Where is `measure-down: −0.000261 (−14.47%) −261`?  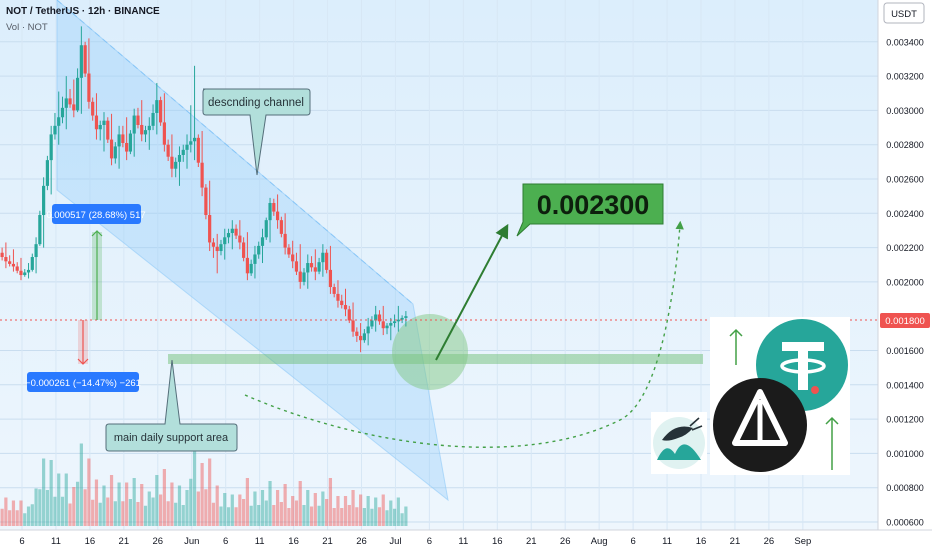 measure-down: −0.000261 (−14.47%) −261 is located at coordinates (83, 356).